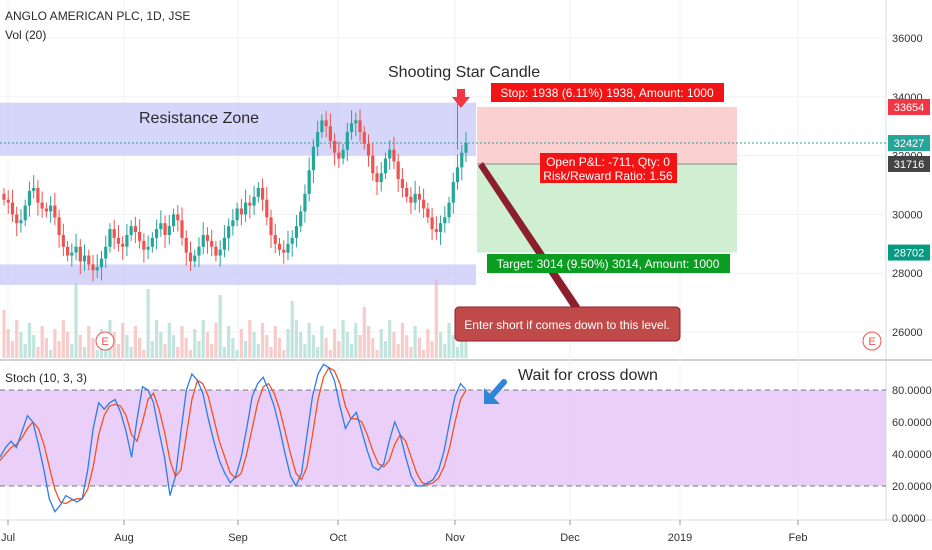 This screenshot has width=932, height=550. I want to click on stoch-label: Stoch (10, 3, 3), so click(46, 378).